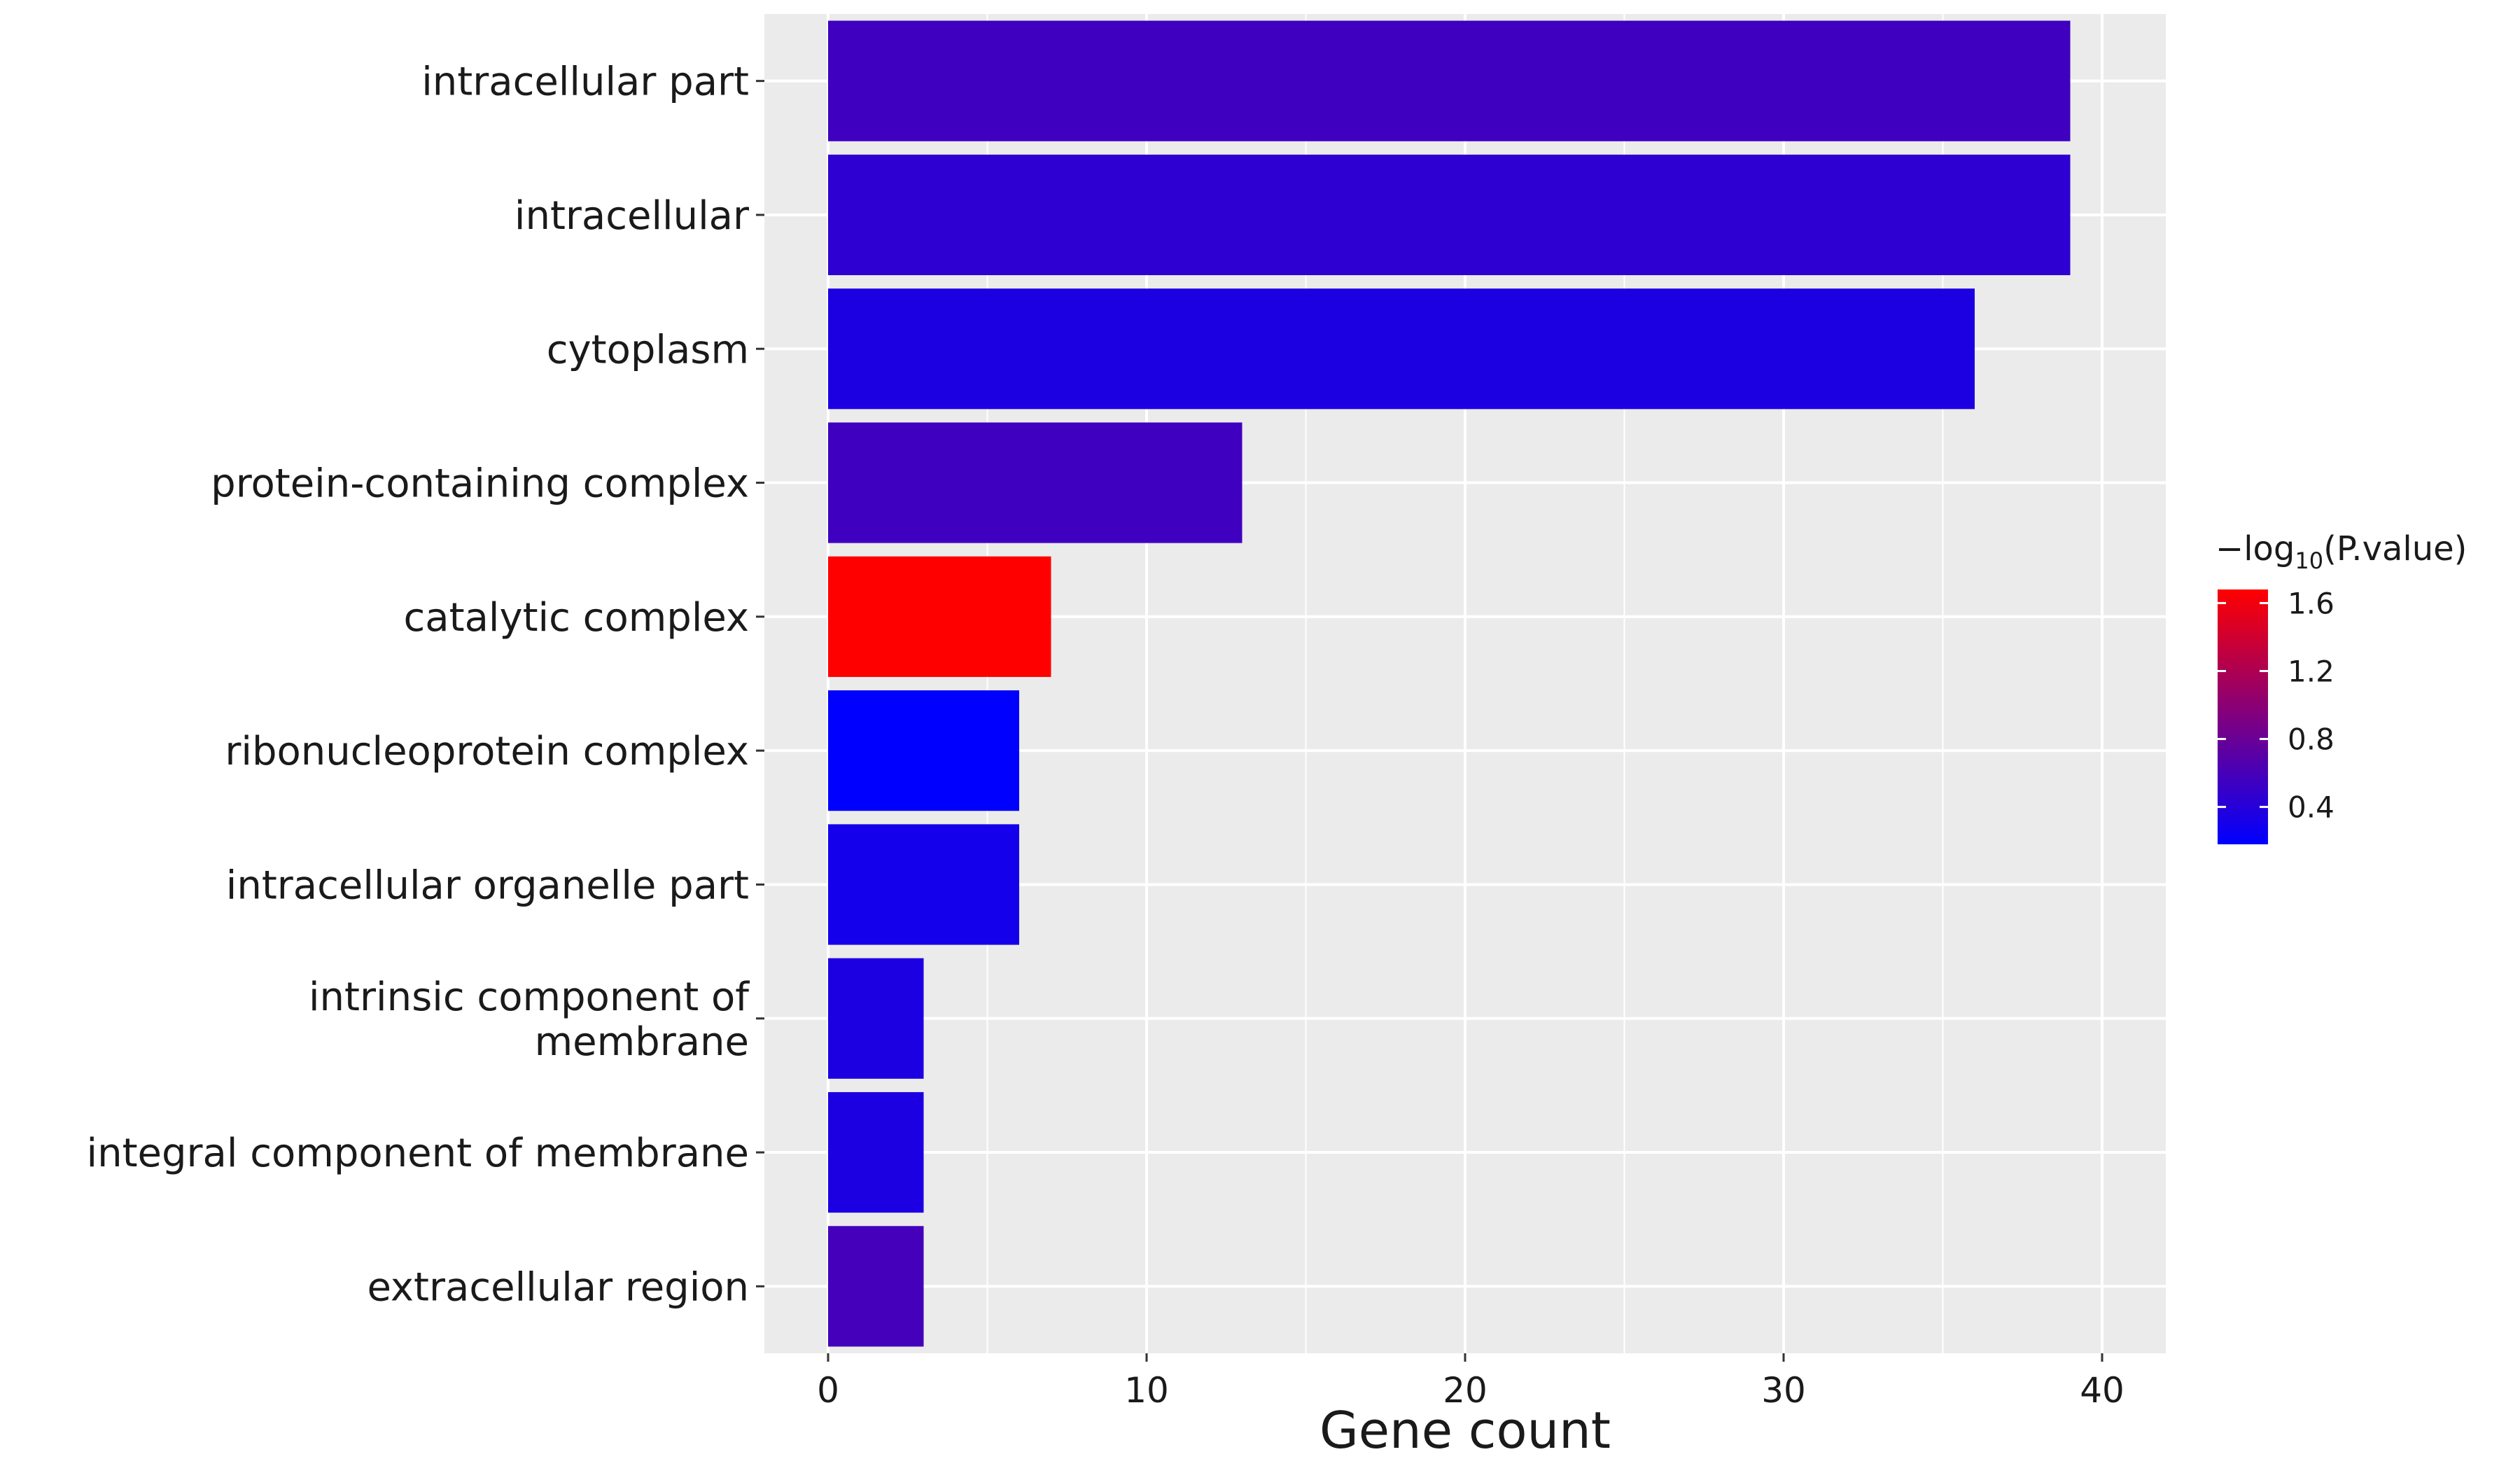 The height and width of the screenshot is (1473, 2520). Describe the element at coordinates (529, 1020) in the screenshot. I see `y-tick-label: intrinsic component of membrane` at that location.